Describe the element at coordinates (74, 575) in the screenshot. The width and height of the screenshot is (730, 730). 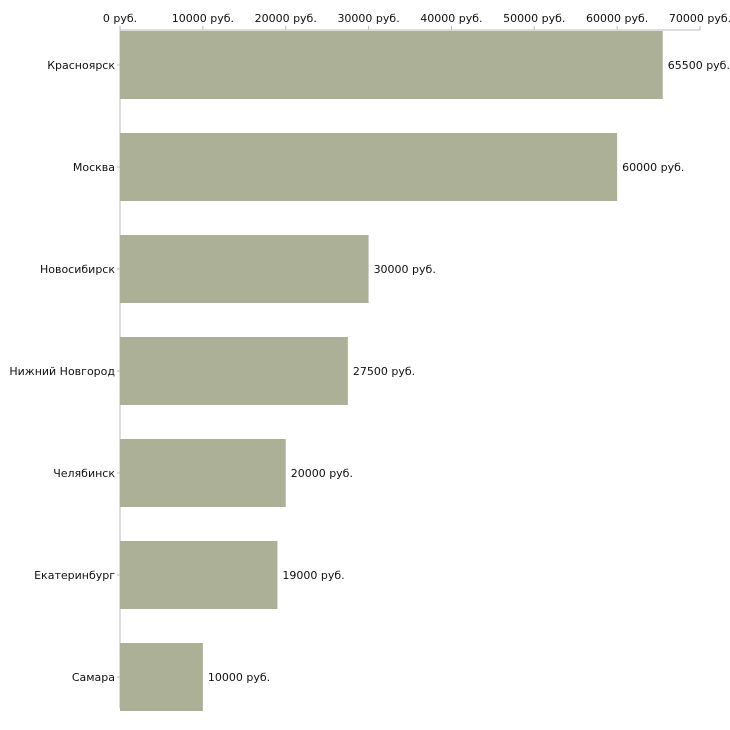
I see `category-label: Екатеринбург` at that location.